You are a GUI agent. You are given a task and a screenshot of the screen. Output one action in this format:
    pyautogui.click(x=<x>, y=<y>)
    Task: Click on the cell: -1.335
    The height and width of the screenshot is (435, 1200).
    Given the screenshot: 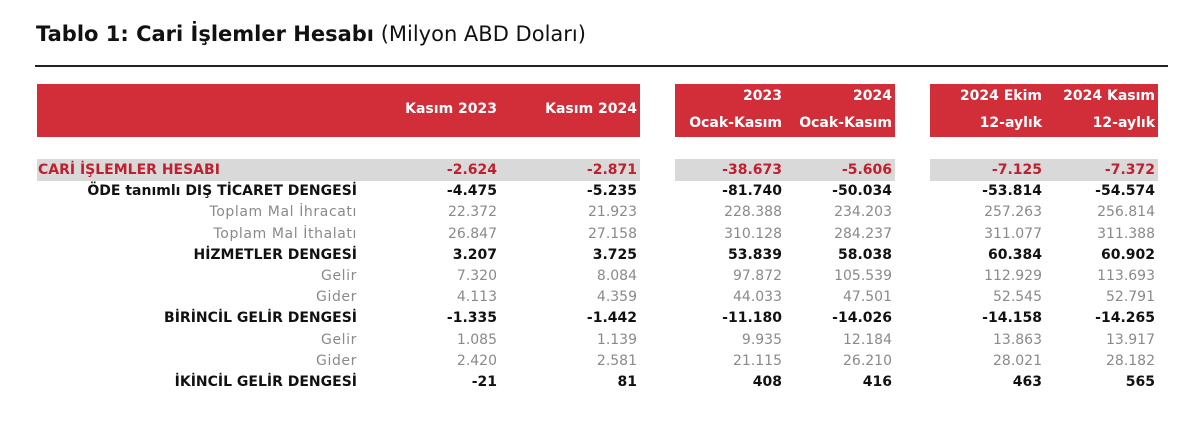 What is the action you would take?
    pyautogui.click(x=471, y=318)
    